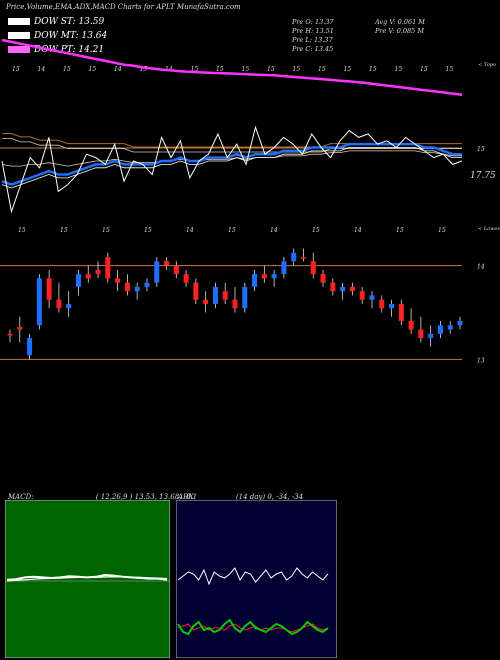  Describe the element at coordinates (313, 31) in the screenshot. I see `info-pre-high: Pre H: 13.51` at that location.